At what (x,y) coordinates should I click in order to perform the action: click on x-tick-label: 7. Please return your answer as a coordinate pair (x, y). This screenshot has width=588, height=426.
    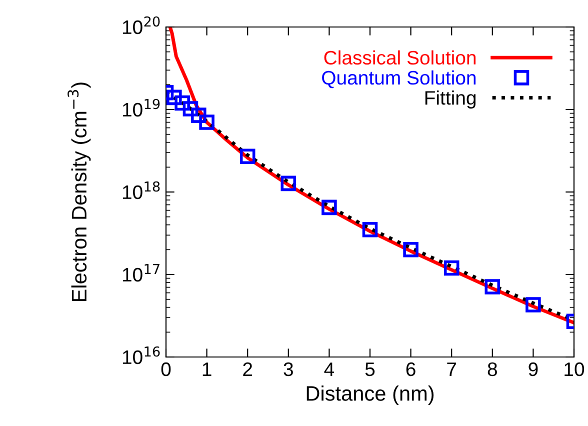
    Looking at the image, I should click on (451, 369).